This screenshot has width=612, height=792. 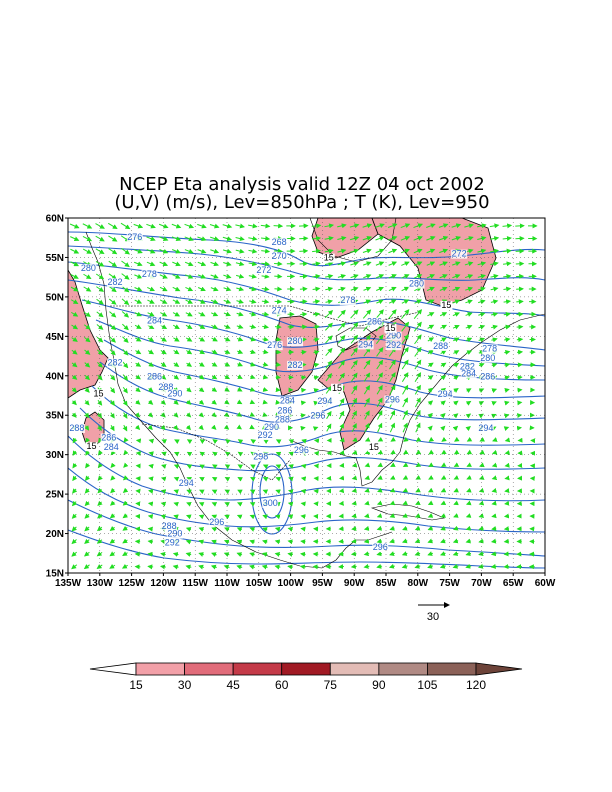 What do you see at coordinates (324, 401) in the screenshot?
I see `contour-label: 294` at bounding box center [324, 401].